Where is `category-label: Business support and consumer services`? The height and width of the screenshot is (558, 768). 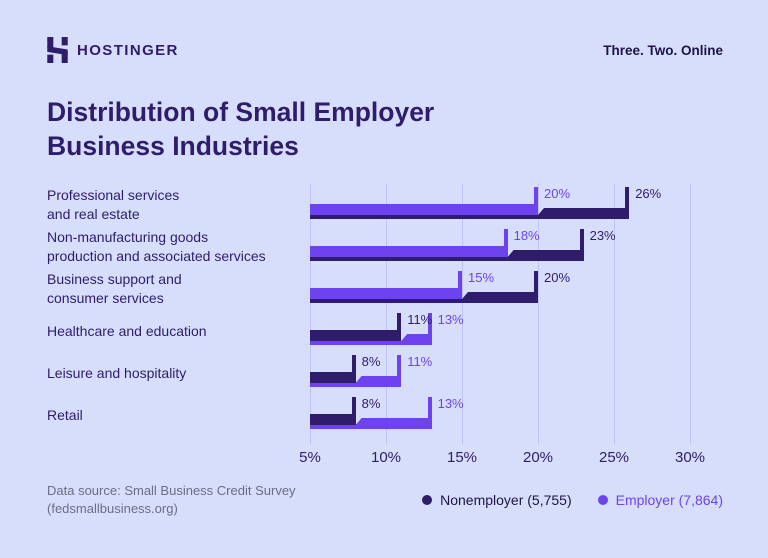
category-label: Business support and consumer services is located at coordinates (114, 288).